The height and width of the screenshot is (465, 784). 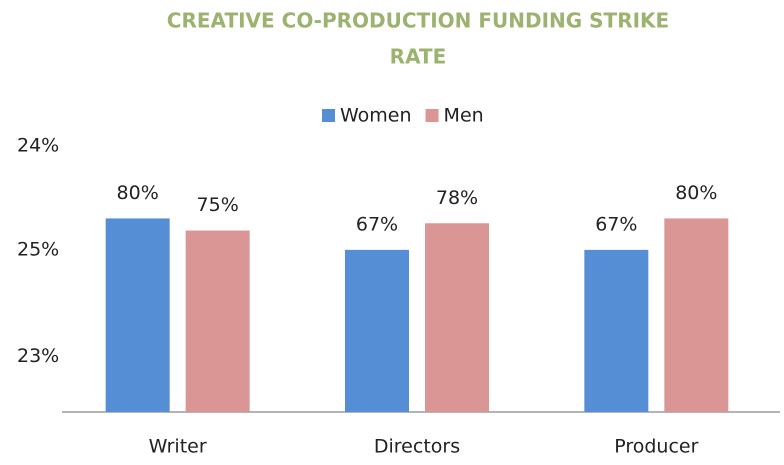 I want to click on y-tick-label: 23%, so click(x=38, y=356).